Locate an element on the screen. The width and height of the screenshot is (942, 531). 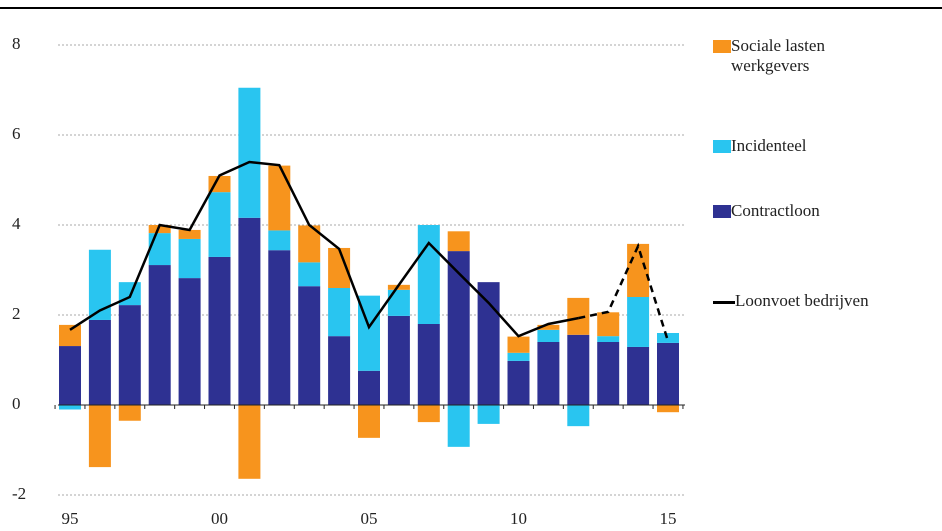
y-tick-label: 8 is located at coordinates (16, 43).